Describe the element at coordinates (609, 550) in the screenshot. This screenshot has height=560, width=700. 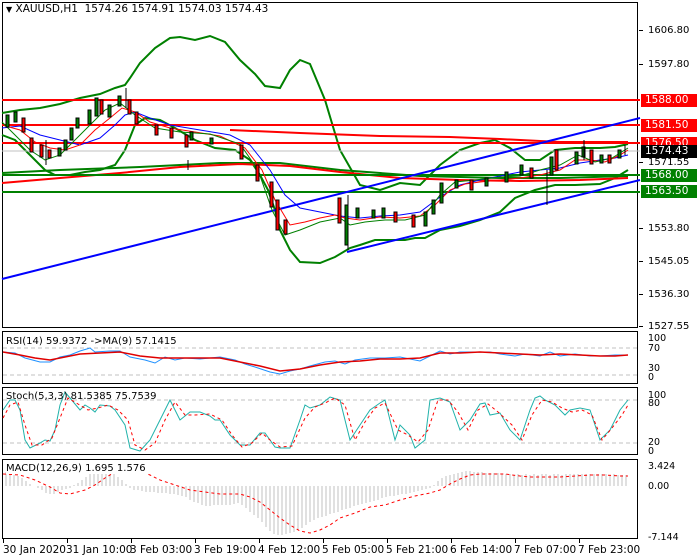
I see `x-label: 7 Feb 23:00` at that location.